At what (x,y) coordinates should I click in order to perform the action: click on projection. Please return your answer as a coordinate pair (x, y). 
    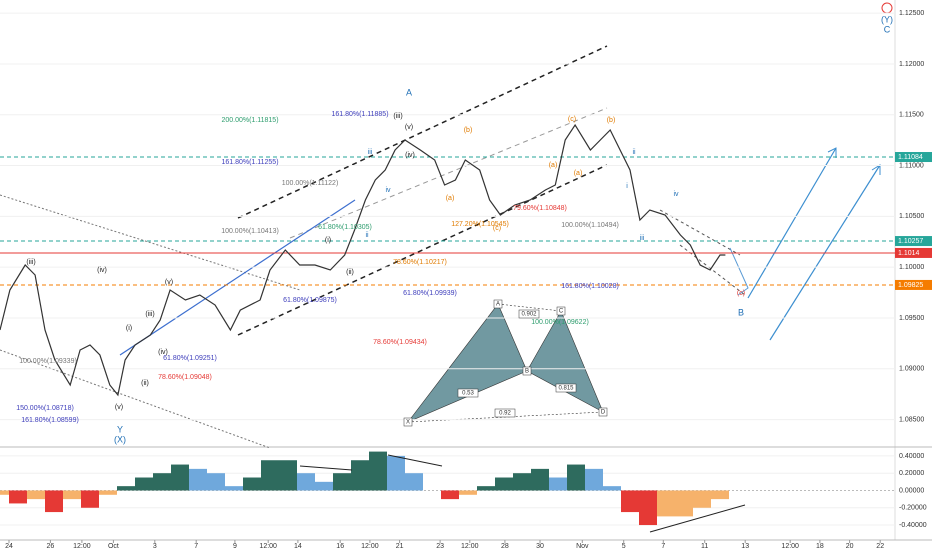
    Looking at the image, I should click on (739, 271).